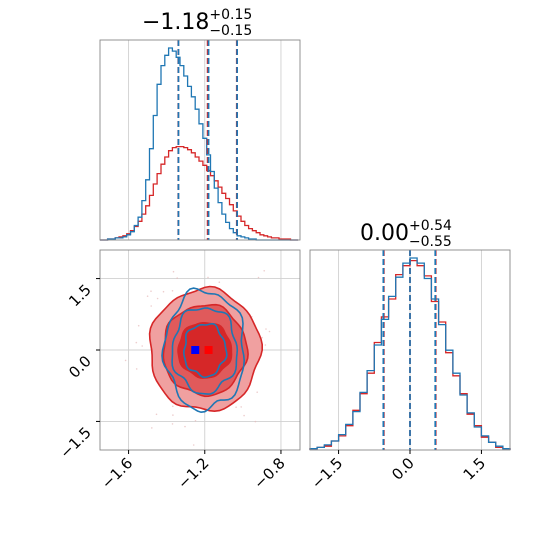 Image resolution: width=550 pixels, height=550 pixels. I want to click on panel-frame, so click(200, 140).